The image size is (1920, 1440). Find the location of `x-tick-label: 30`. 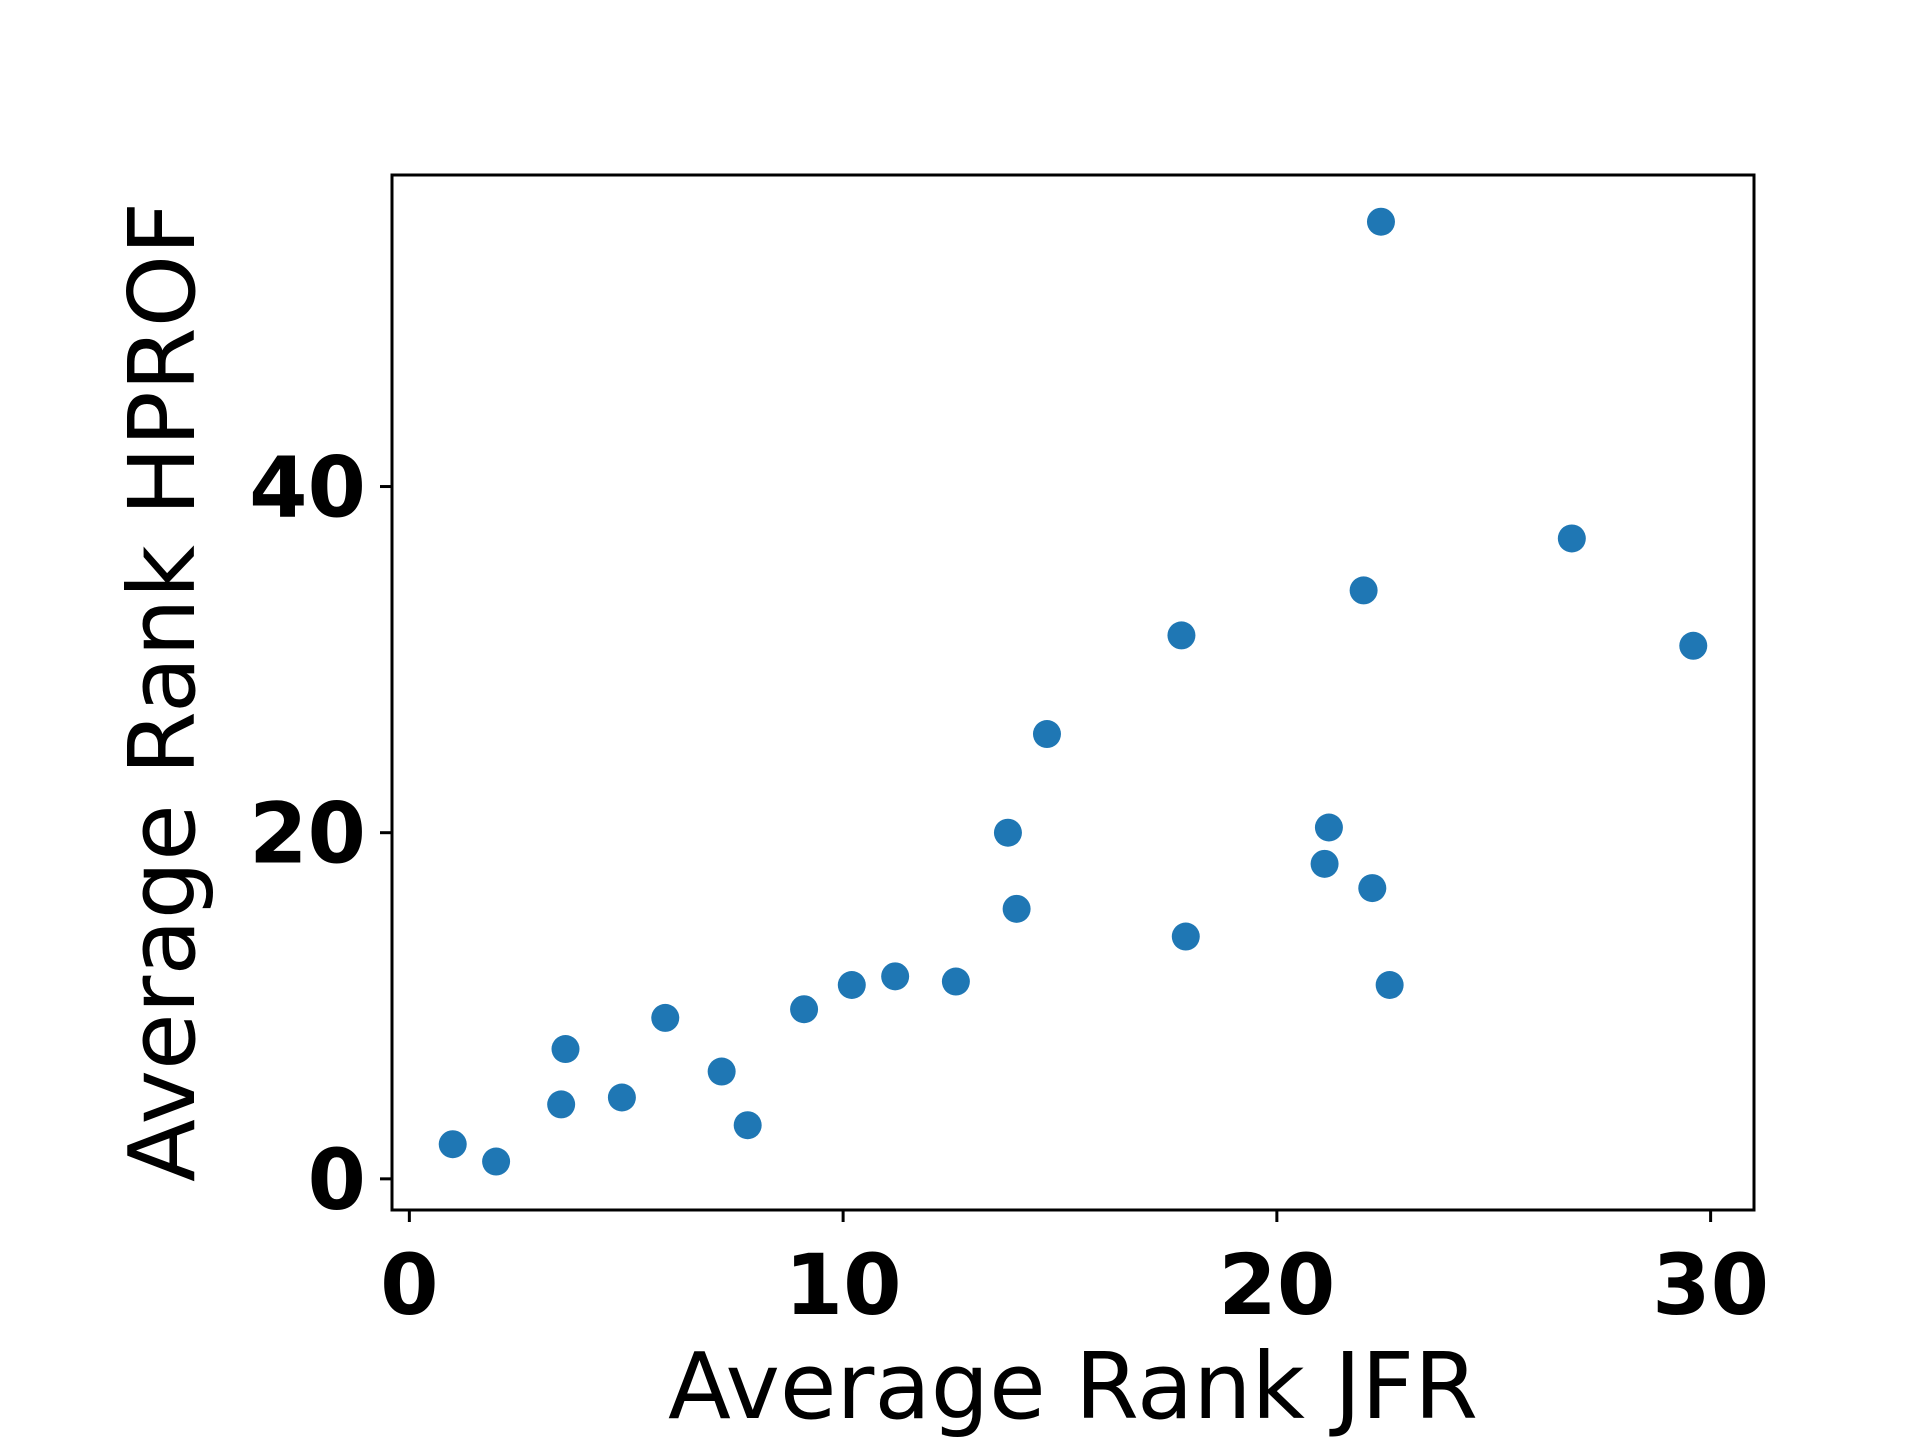

x-tick-label: 30 is located at coordinates (1710, 1285).